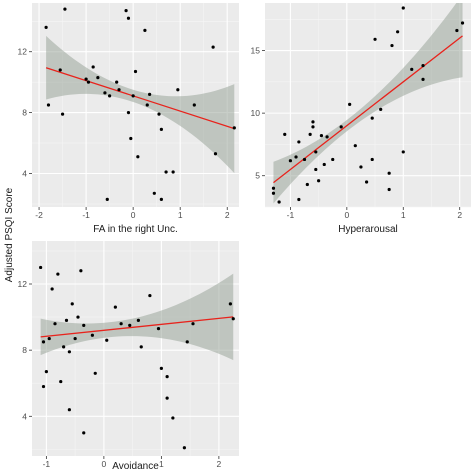 The width and height of the screenshot is (474, 474). Describe the element at coordinates (367, 229) in the screenshot. I see `x-axis-label: Hyperarousal` at that location.